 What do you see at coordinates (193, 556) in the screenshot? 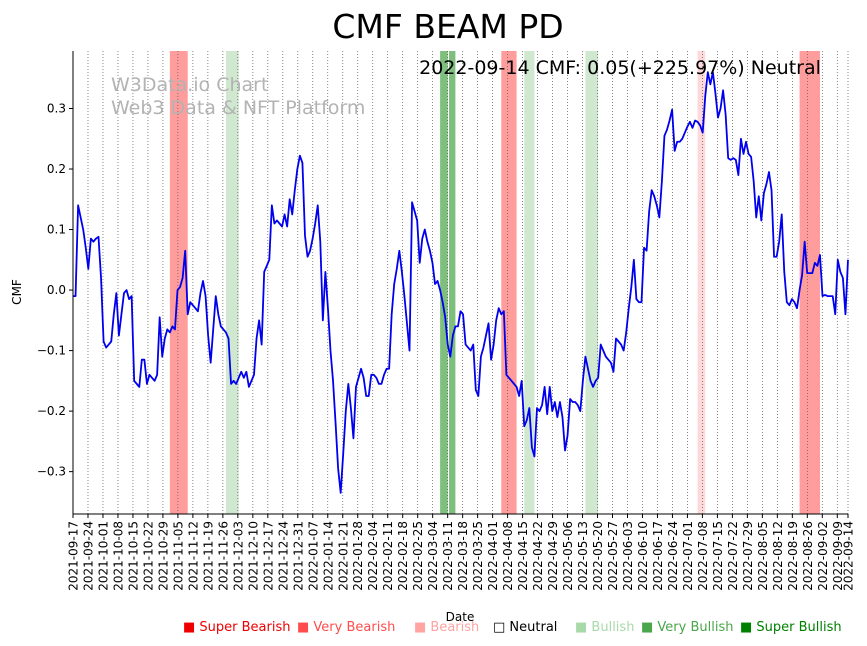
I see `x-tick-label: 2021-11-12` at bounding box center [193, 556].